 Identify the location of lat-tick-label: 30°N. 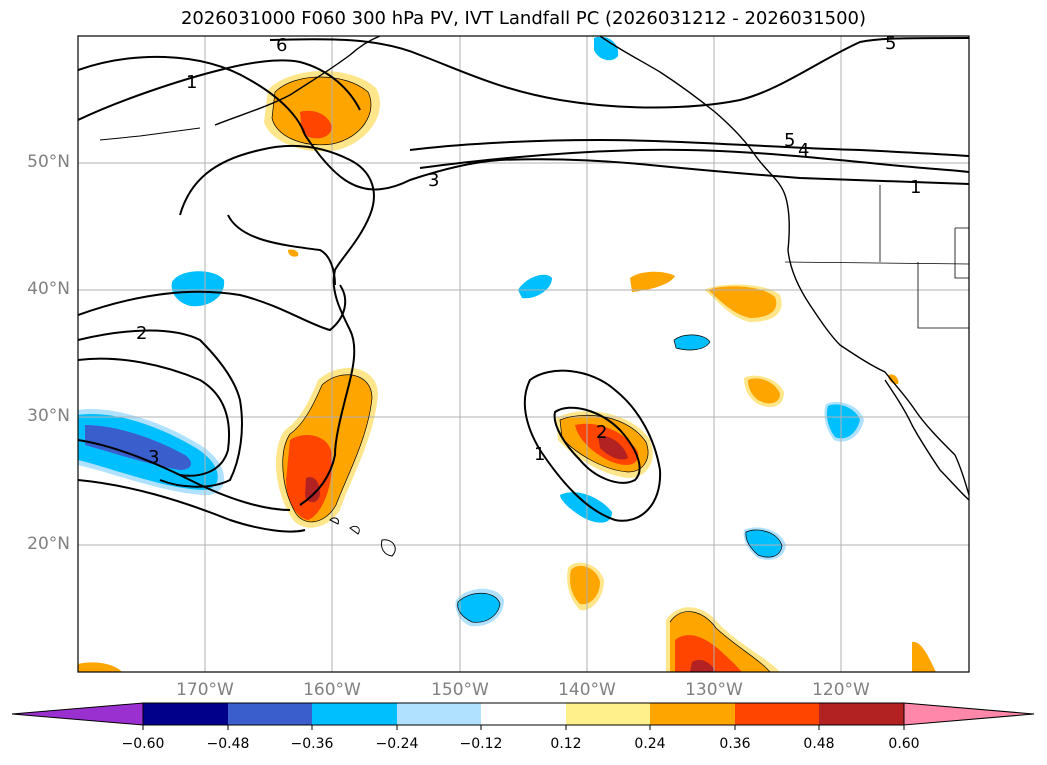
(48, 416).